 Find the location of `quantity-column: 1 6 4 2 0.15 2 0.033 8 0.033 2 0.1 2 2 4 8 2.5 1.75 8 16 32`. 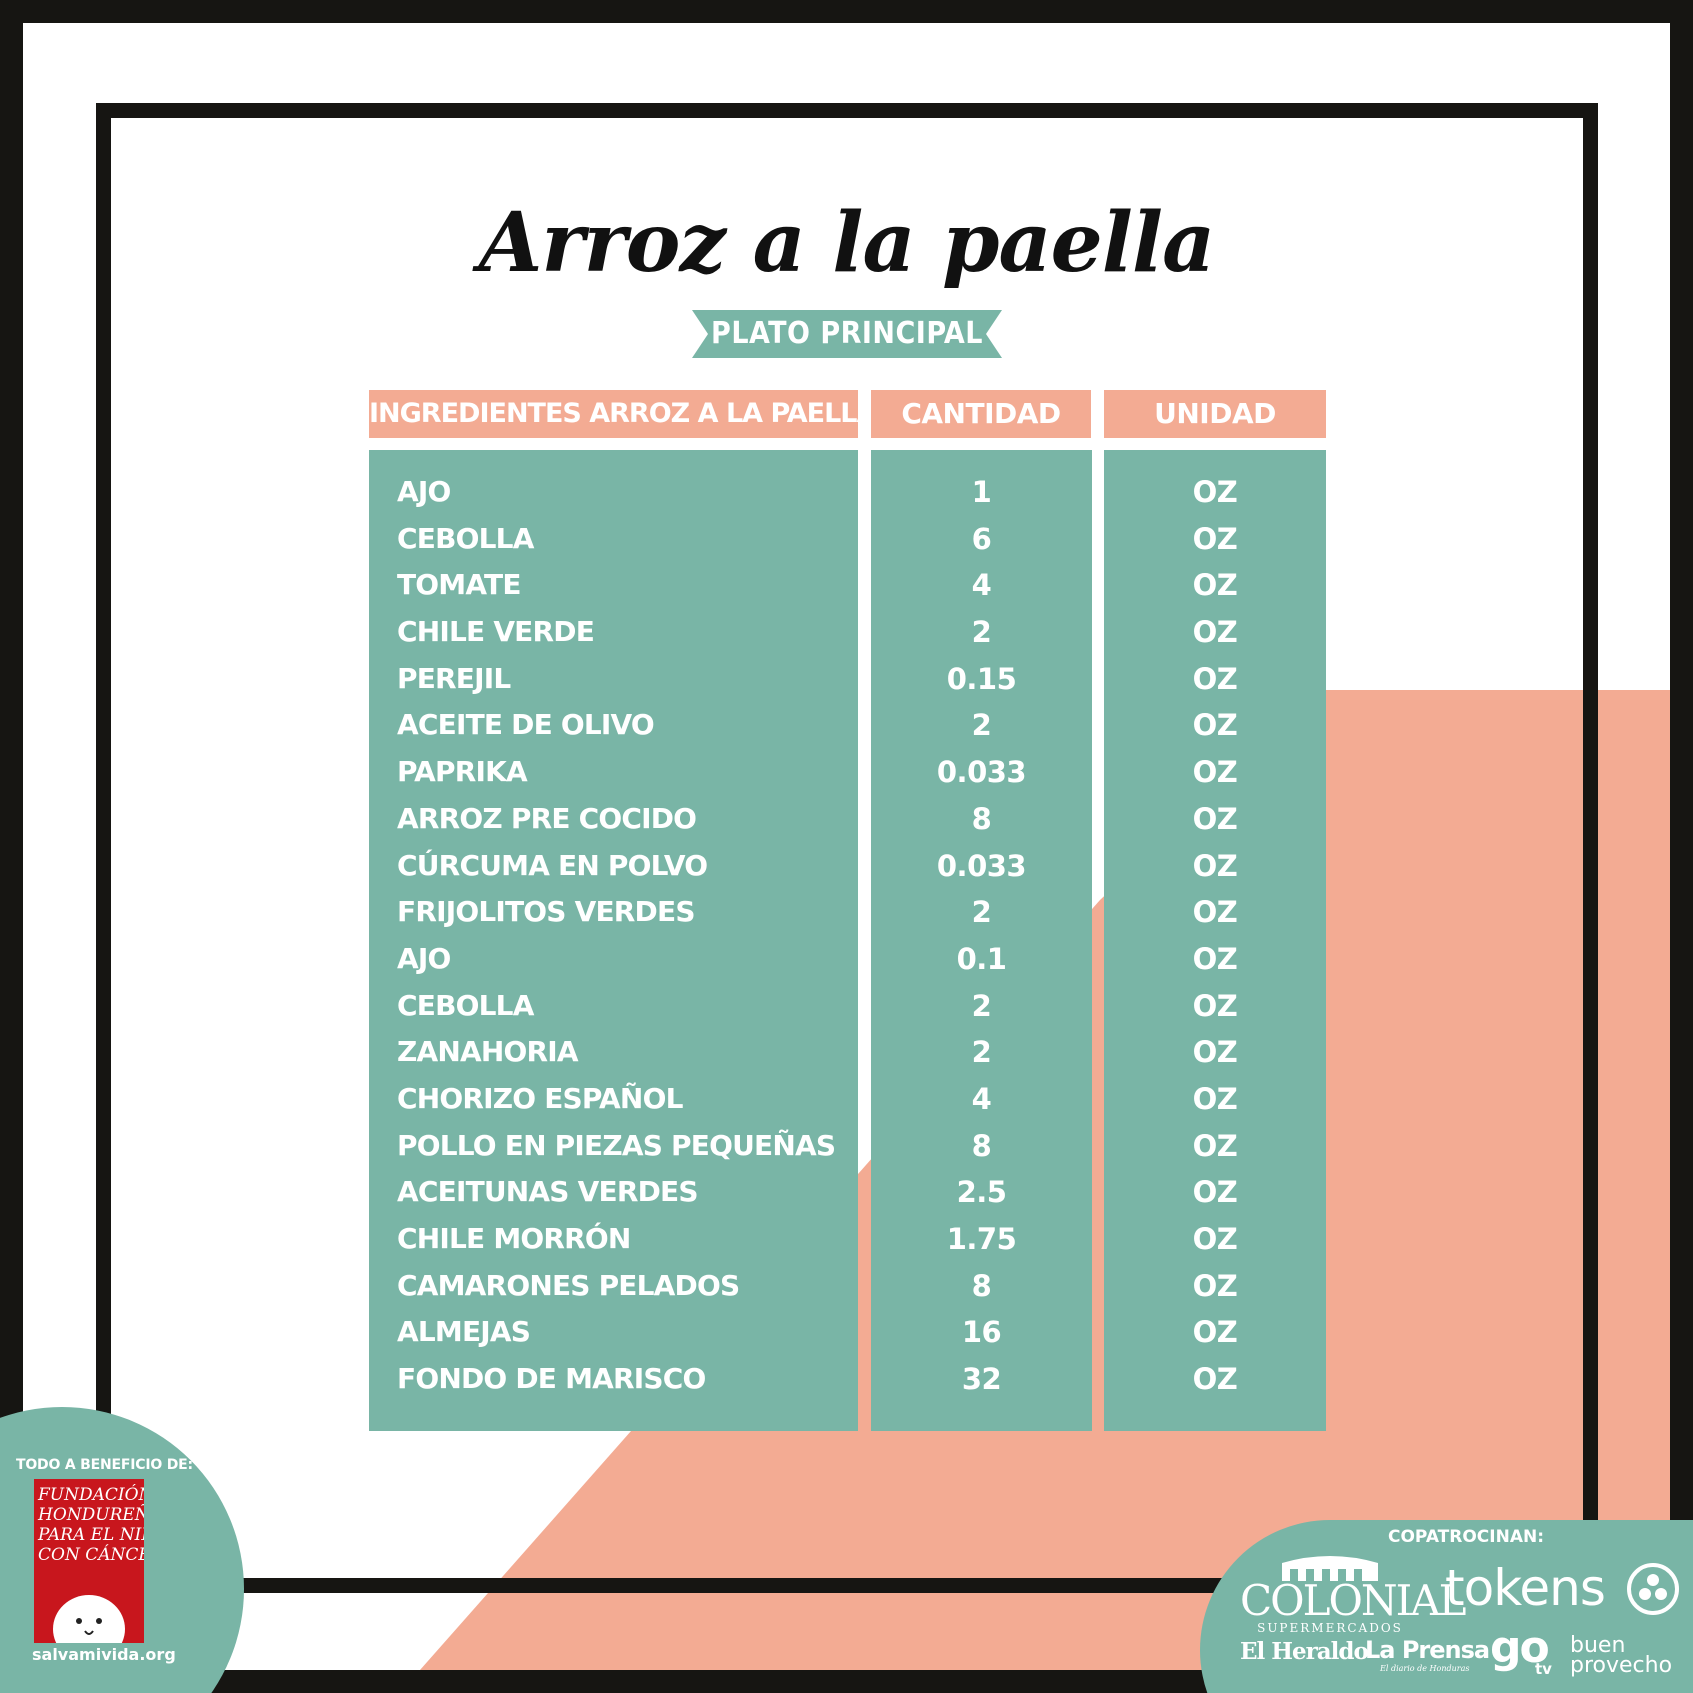

quantity-column: 1 6 4 2 0.15 2 0.033 8 0.033 2 0.1 2 2 4 8 2.5 1.75 8 16 32 is located at coordinates (981, 940).